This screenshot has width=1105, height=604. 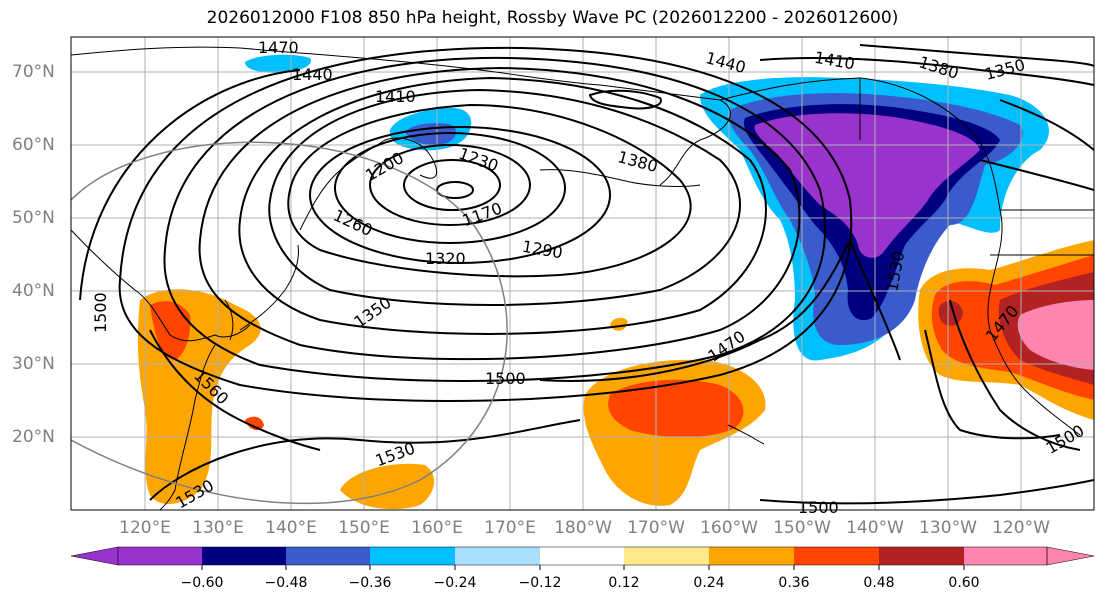 I want to click on colorbar-tick-label: −0.12, so click(x=540, y=583).